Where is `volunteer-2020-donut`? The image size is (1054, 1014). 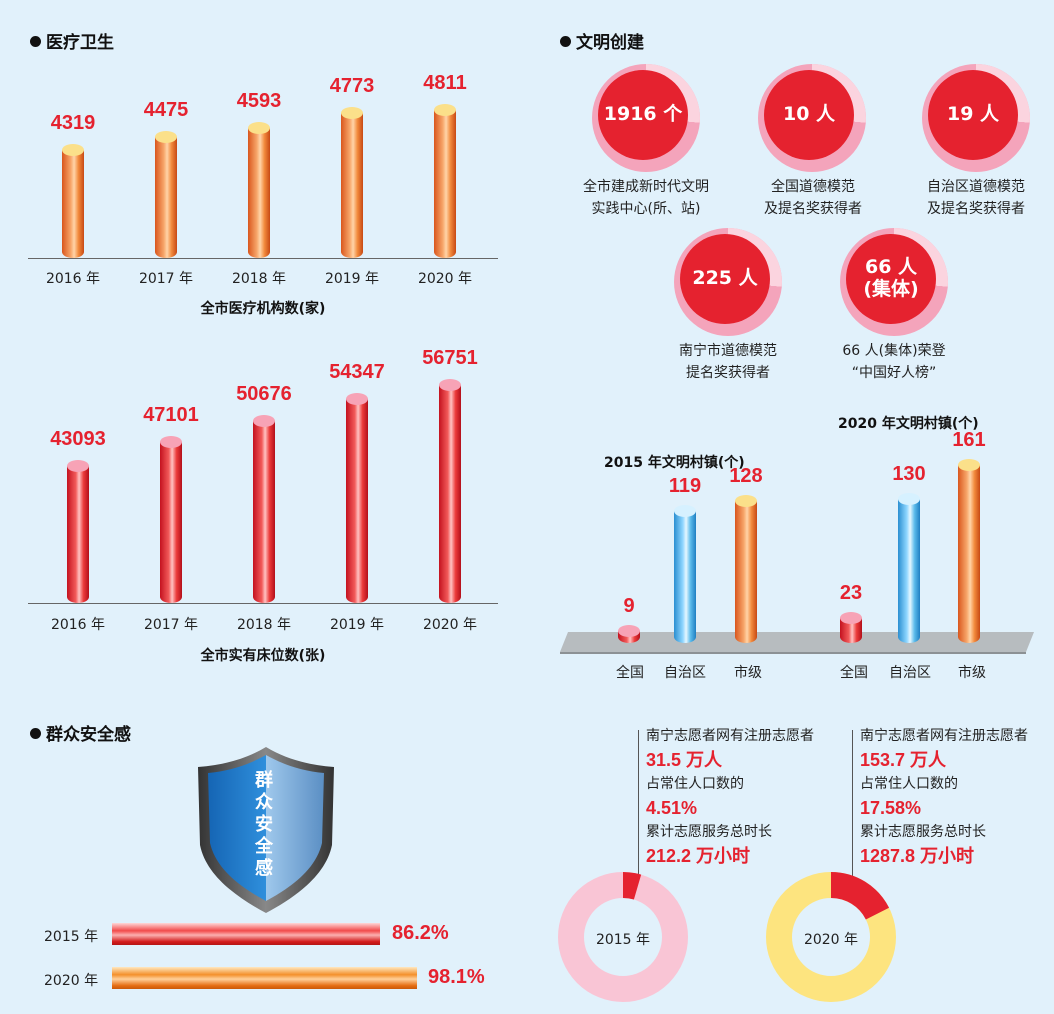
volunteer-2020-donut is located at coordinates (831, 937).